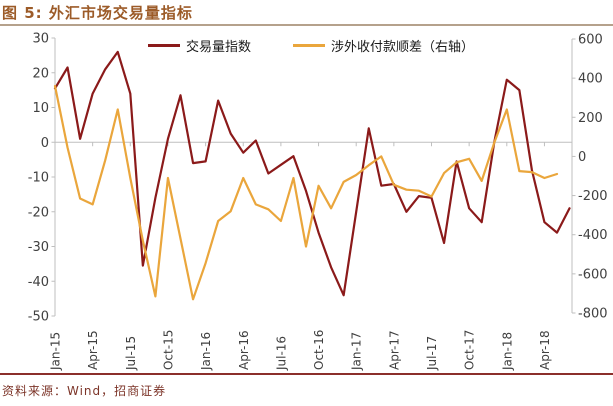 The height and width of the screenshot is (406, 613). Describe the element at coordinates (45, 143) in the screenshot. I see `left-axis-tick-label: 0` at that location.